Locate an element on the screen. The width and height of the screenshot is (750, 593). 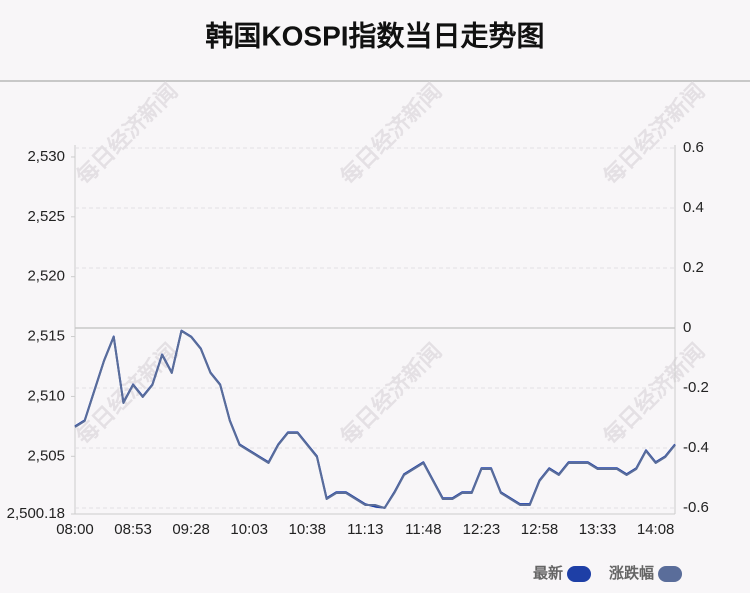
y-tick-label: 2,520 is located at coordinates (46, 276).